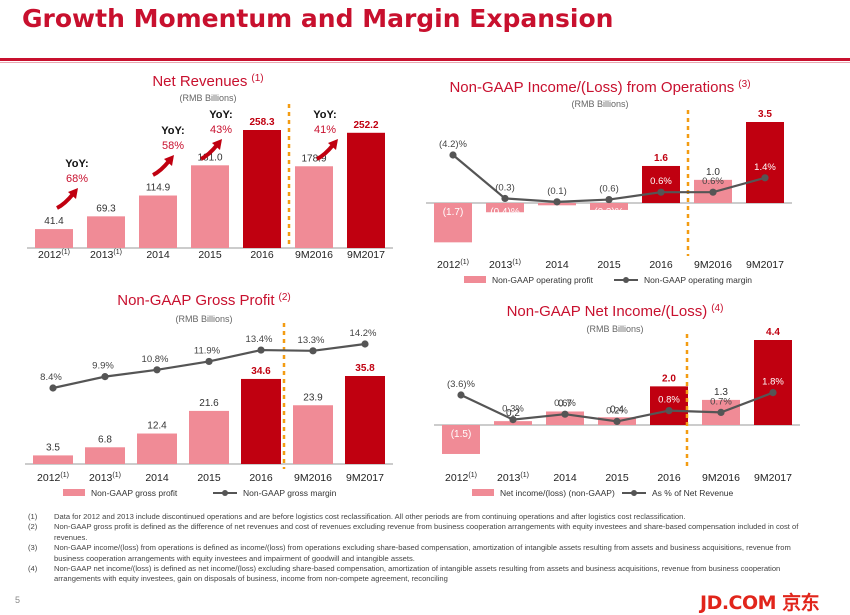 This screenshot has height=615, width=850. What do you see at coordinates (609, 189) in the screenshot?
I see `margin-label: (0.6)` at bounding box center [609, 189].